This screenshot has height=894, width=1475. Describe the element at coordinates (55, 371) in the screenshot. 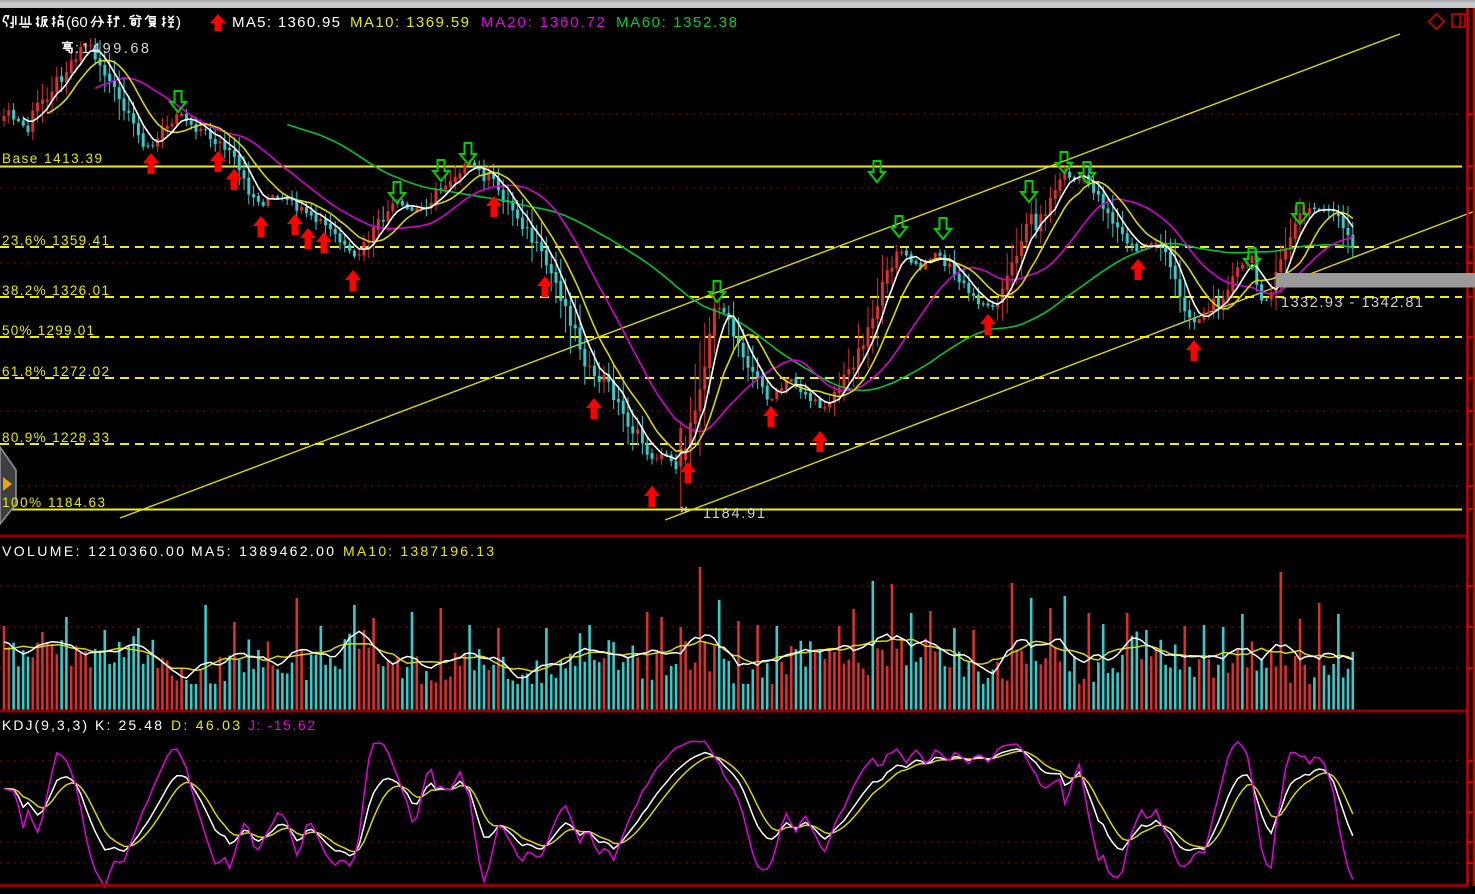

I see `svg-text: 61.8% 1272.02` at that location.